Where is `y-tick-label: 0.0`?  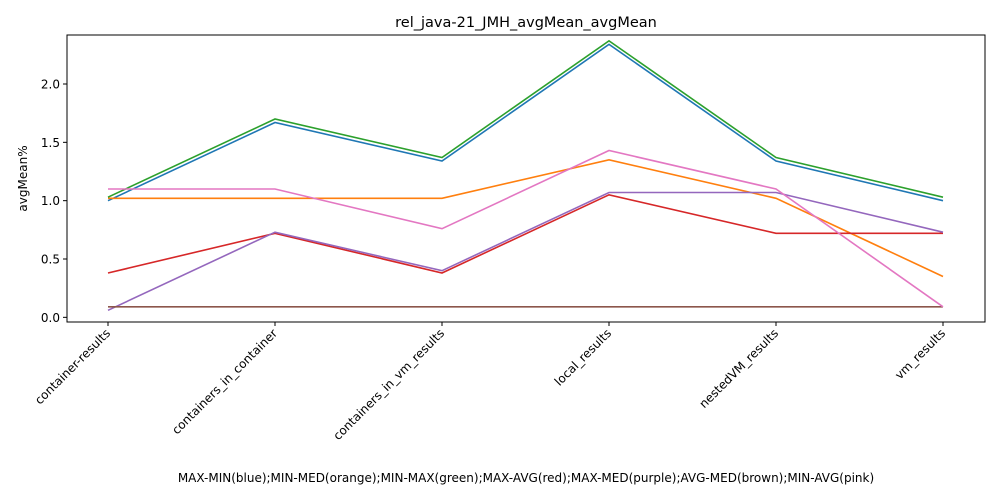
y-tick-label: 0.0 is located at coordinates (50, 318).